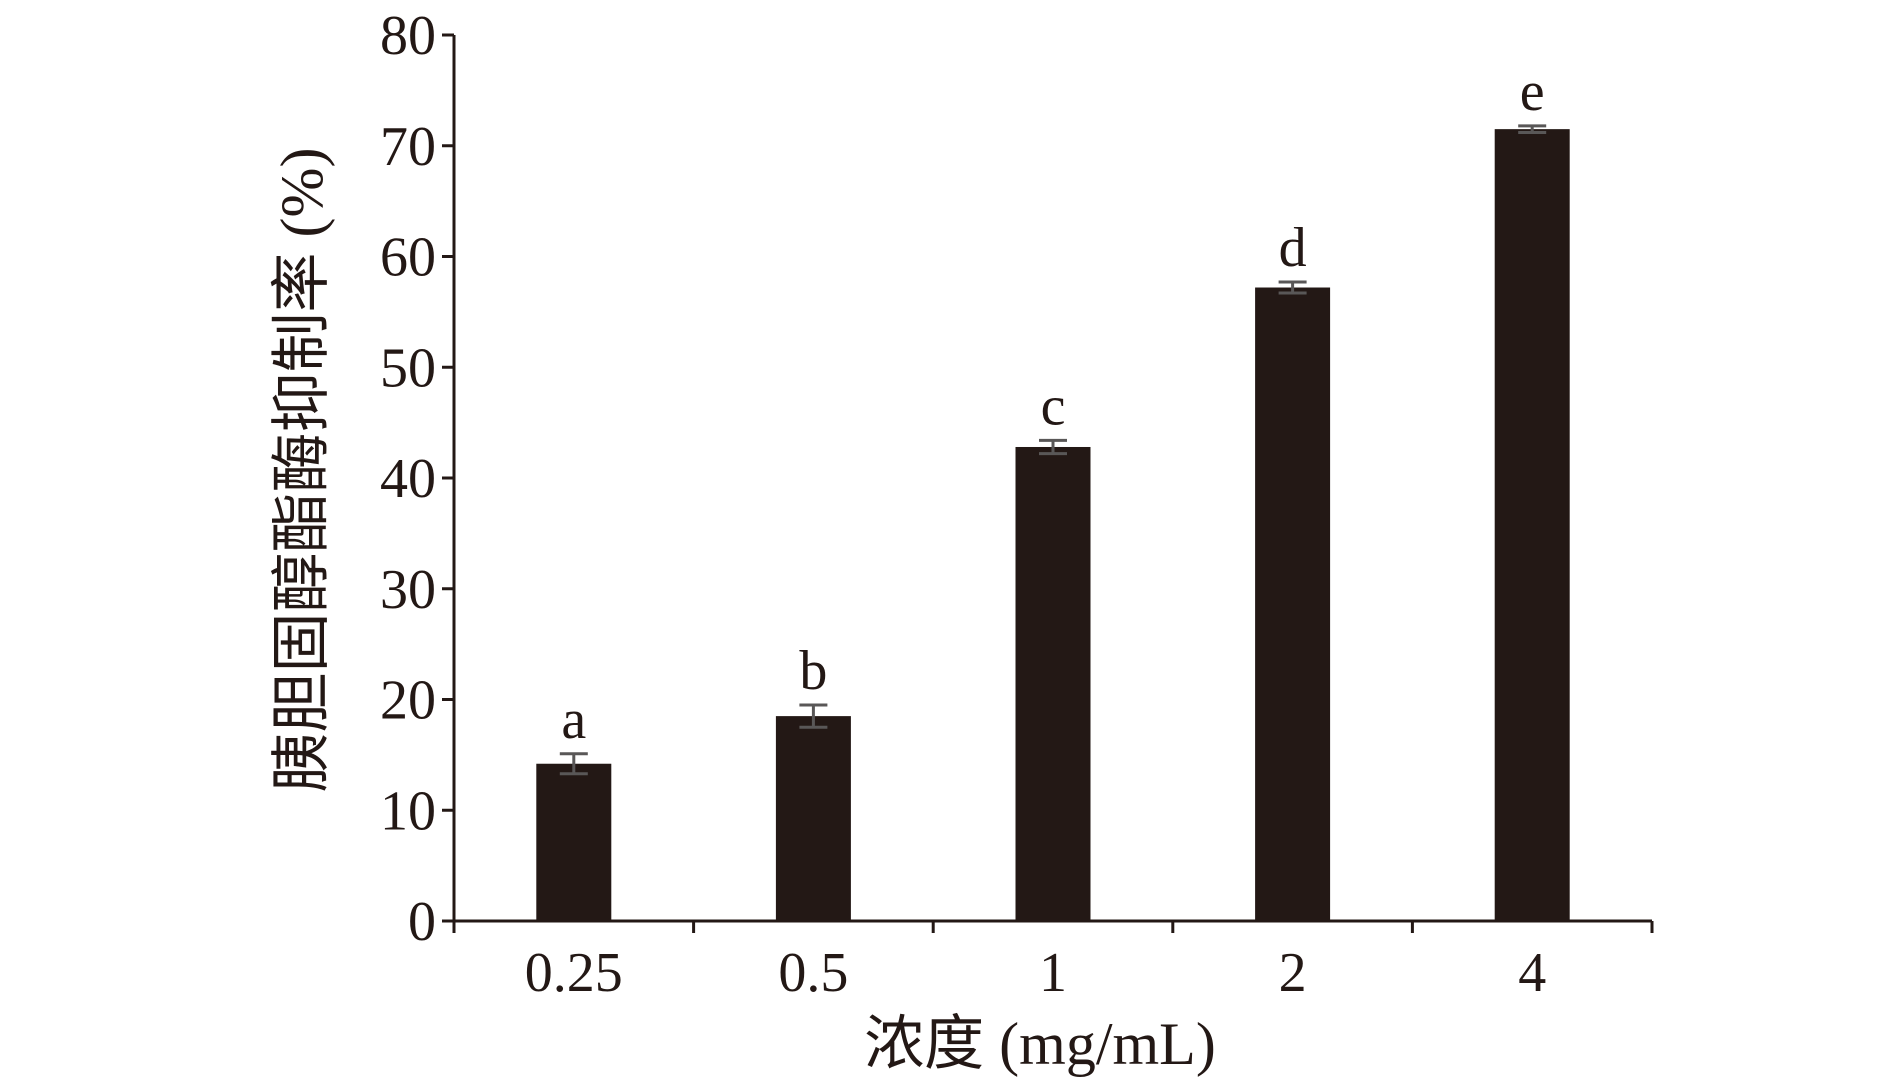 This screenshot has height=1082, width=1890. Describe the element at coordinates (408, 479) in the screenshot. I see `y-tick-label: 40` at that location.